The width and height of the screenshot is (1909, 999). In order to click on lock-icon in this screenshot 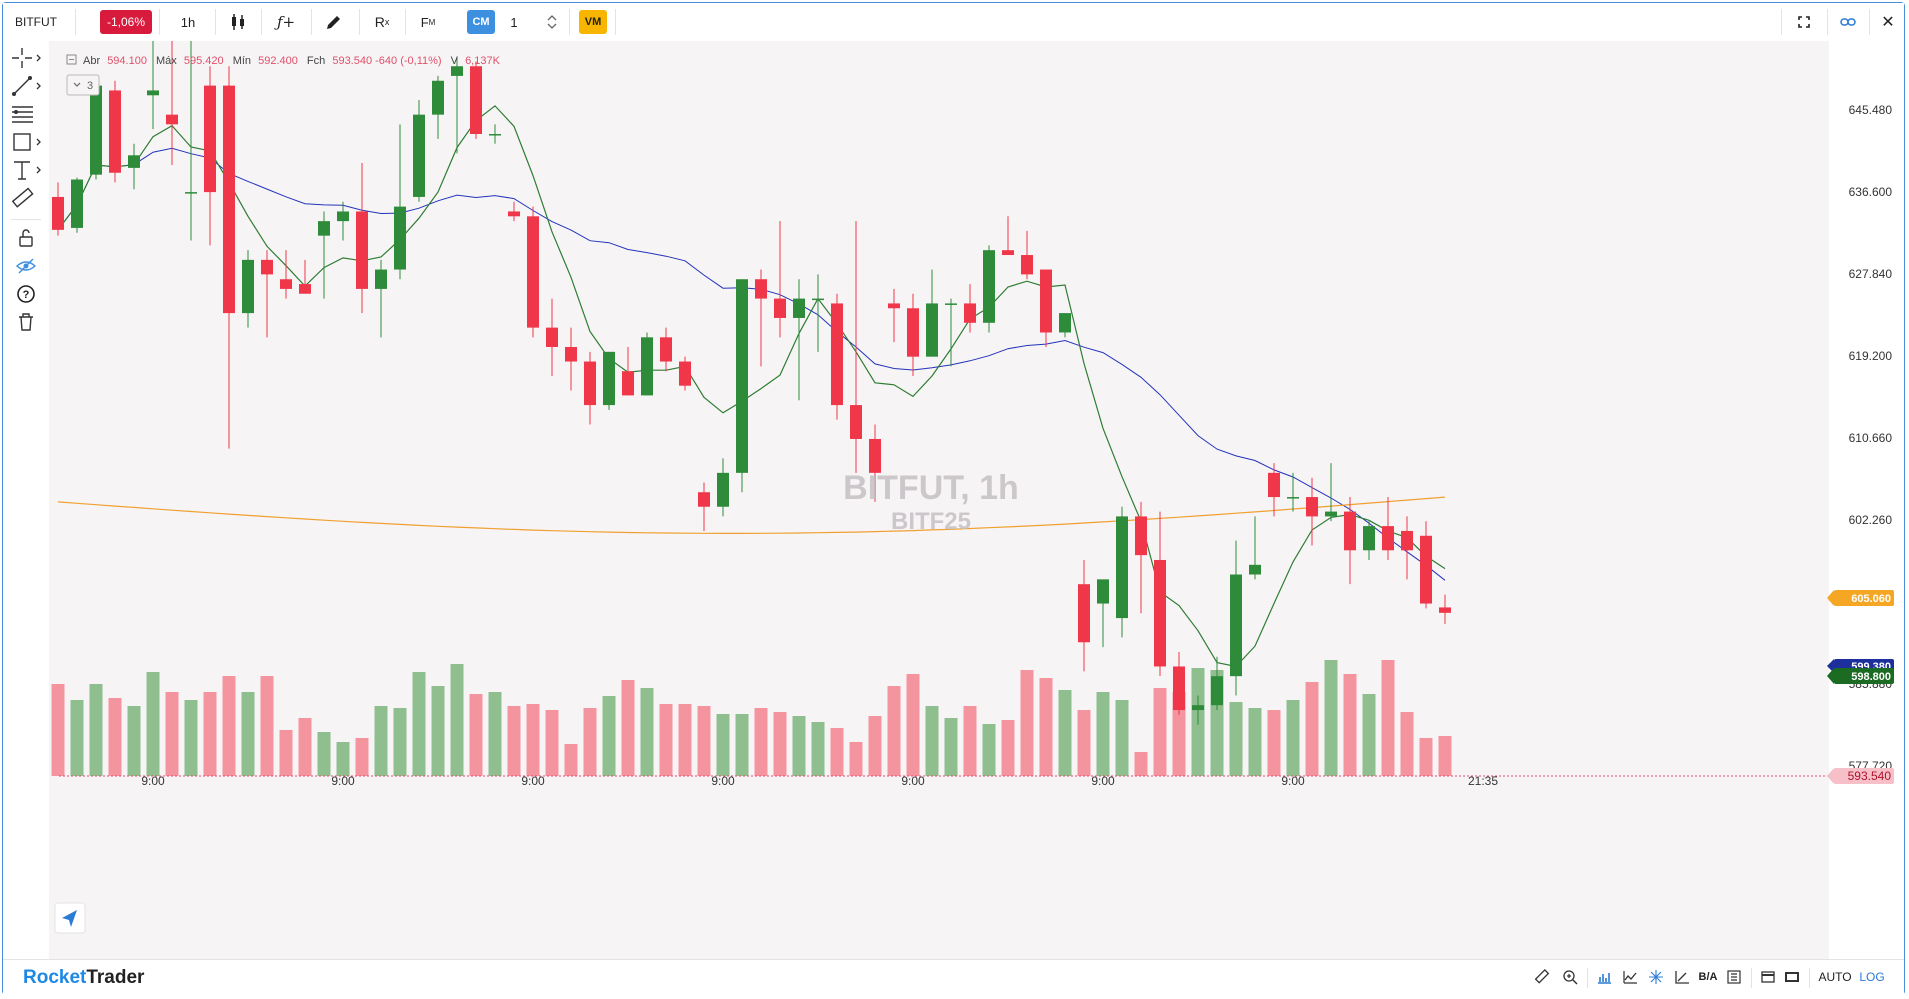, I will do `click(26, 238)`.